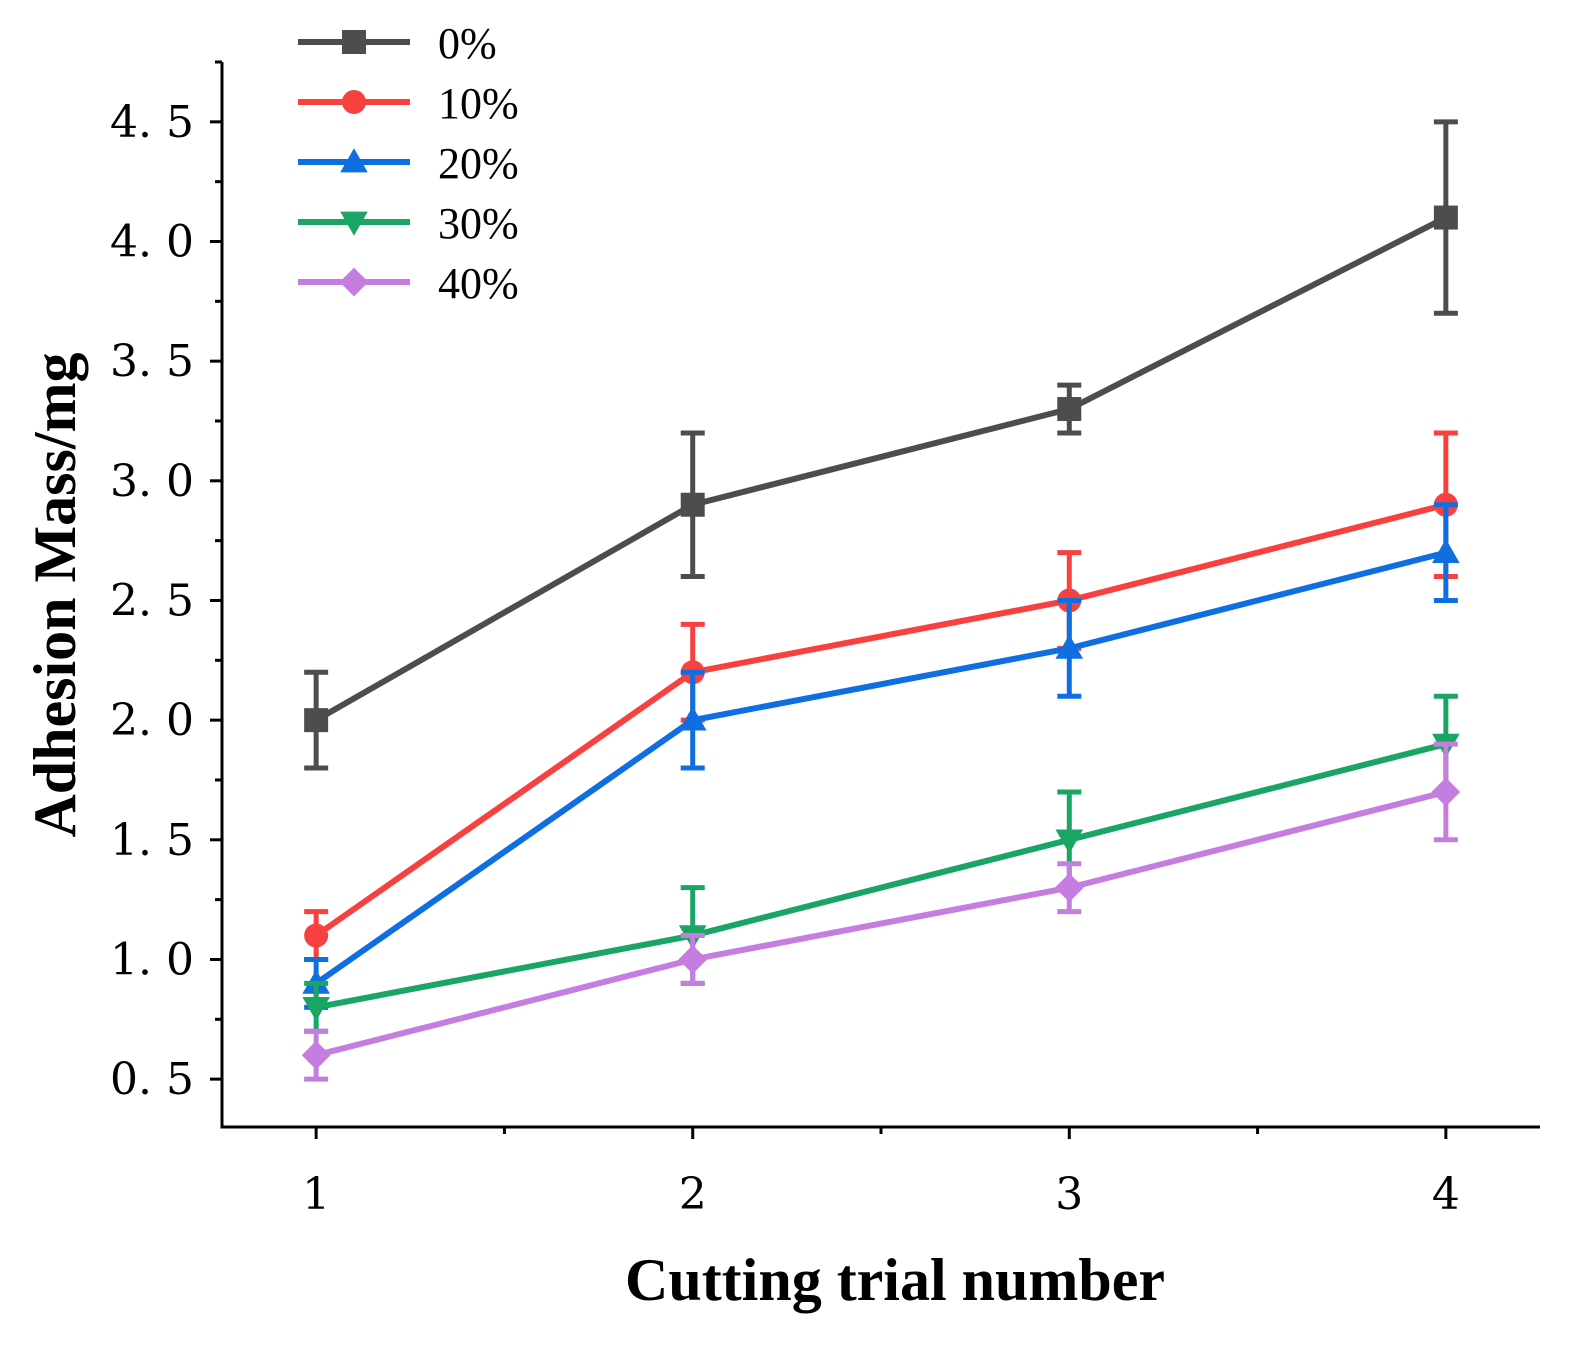  Describe the element at coordinates (152, 720) in the screenshot. I see `y-tick-label: 2. 0` at that location.